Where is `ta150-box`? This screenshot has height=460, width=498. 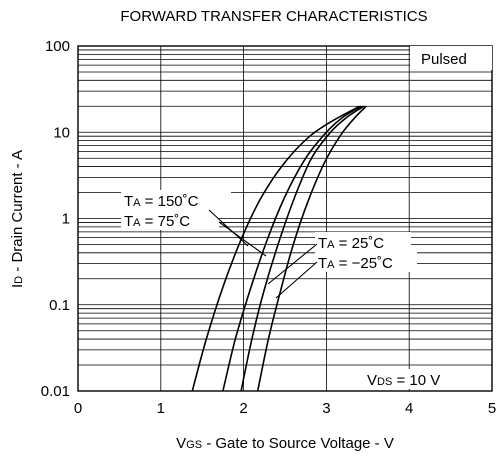
ta150-box is located at coordinates (176, 200).